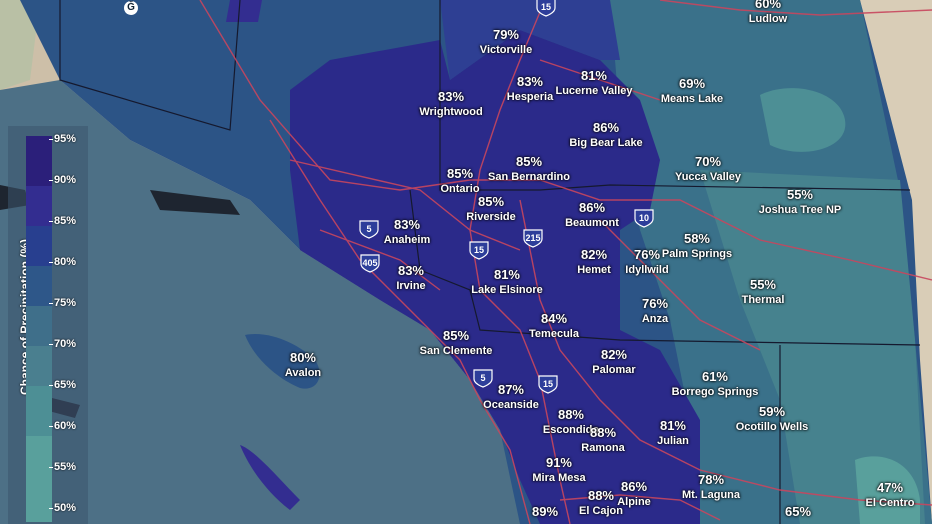  I want to click on location-label: 58% Palm Springs, so click(697, 246).